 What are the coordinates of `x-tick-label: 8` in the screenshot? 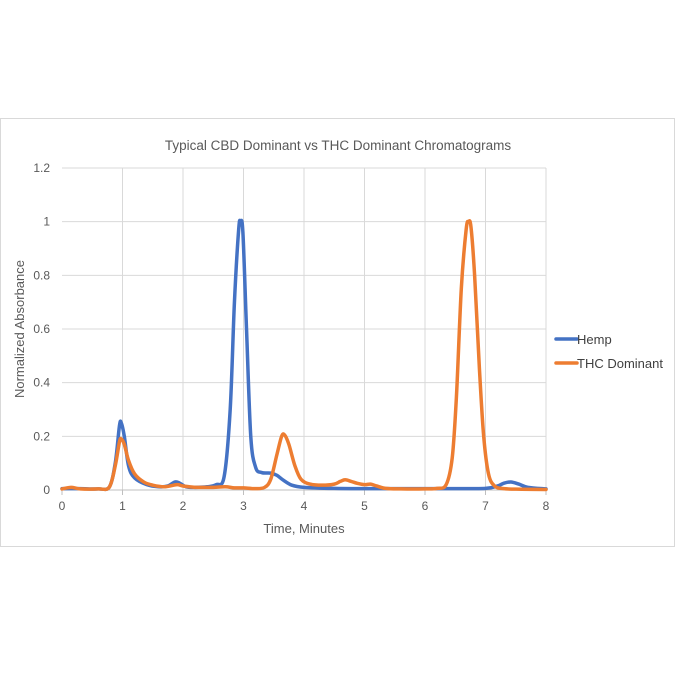 It's located at (546, 506).